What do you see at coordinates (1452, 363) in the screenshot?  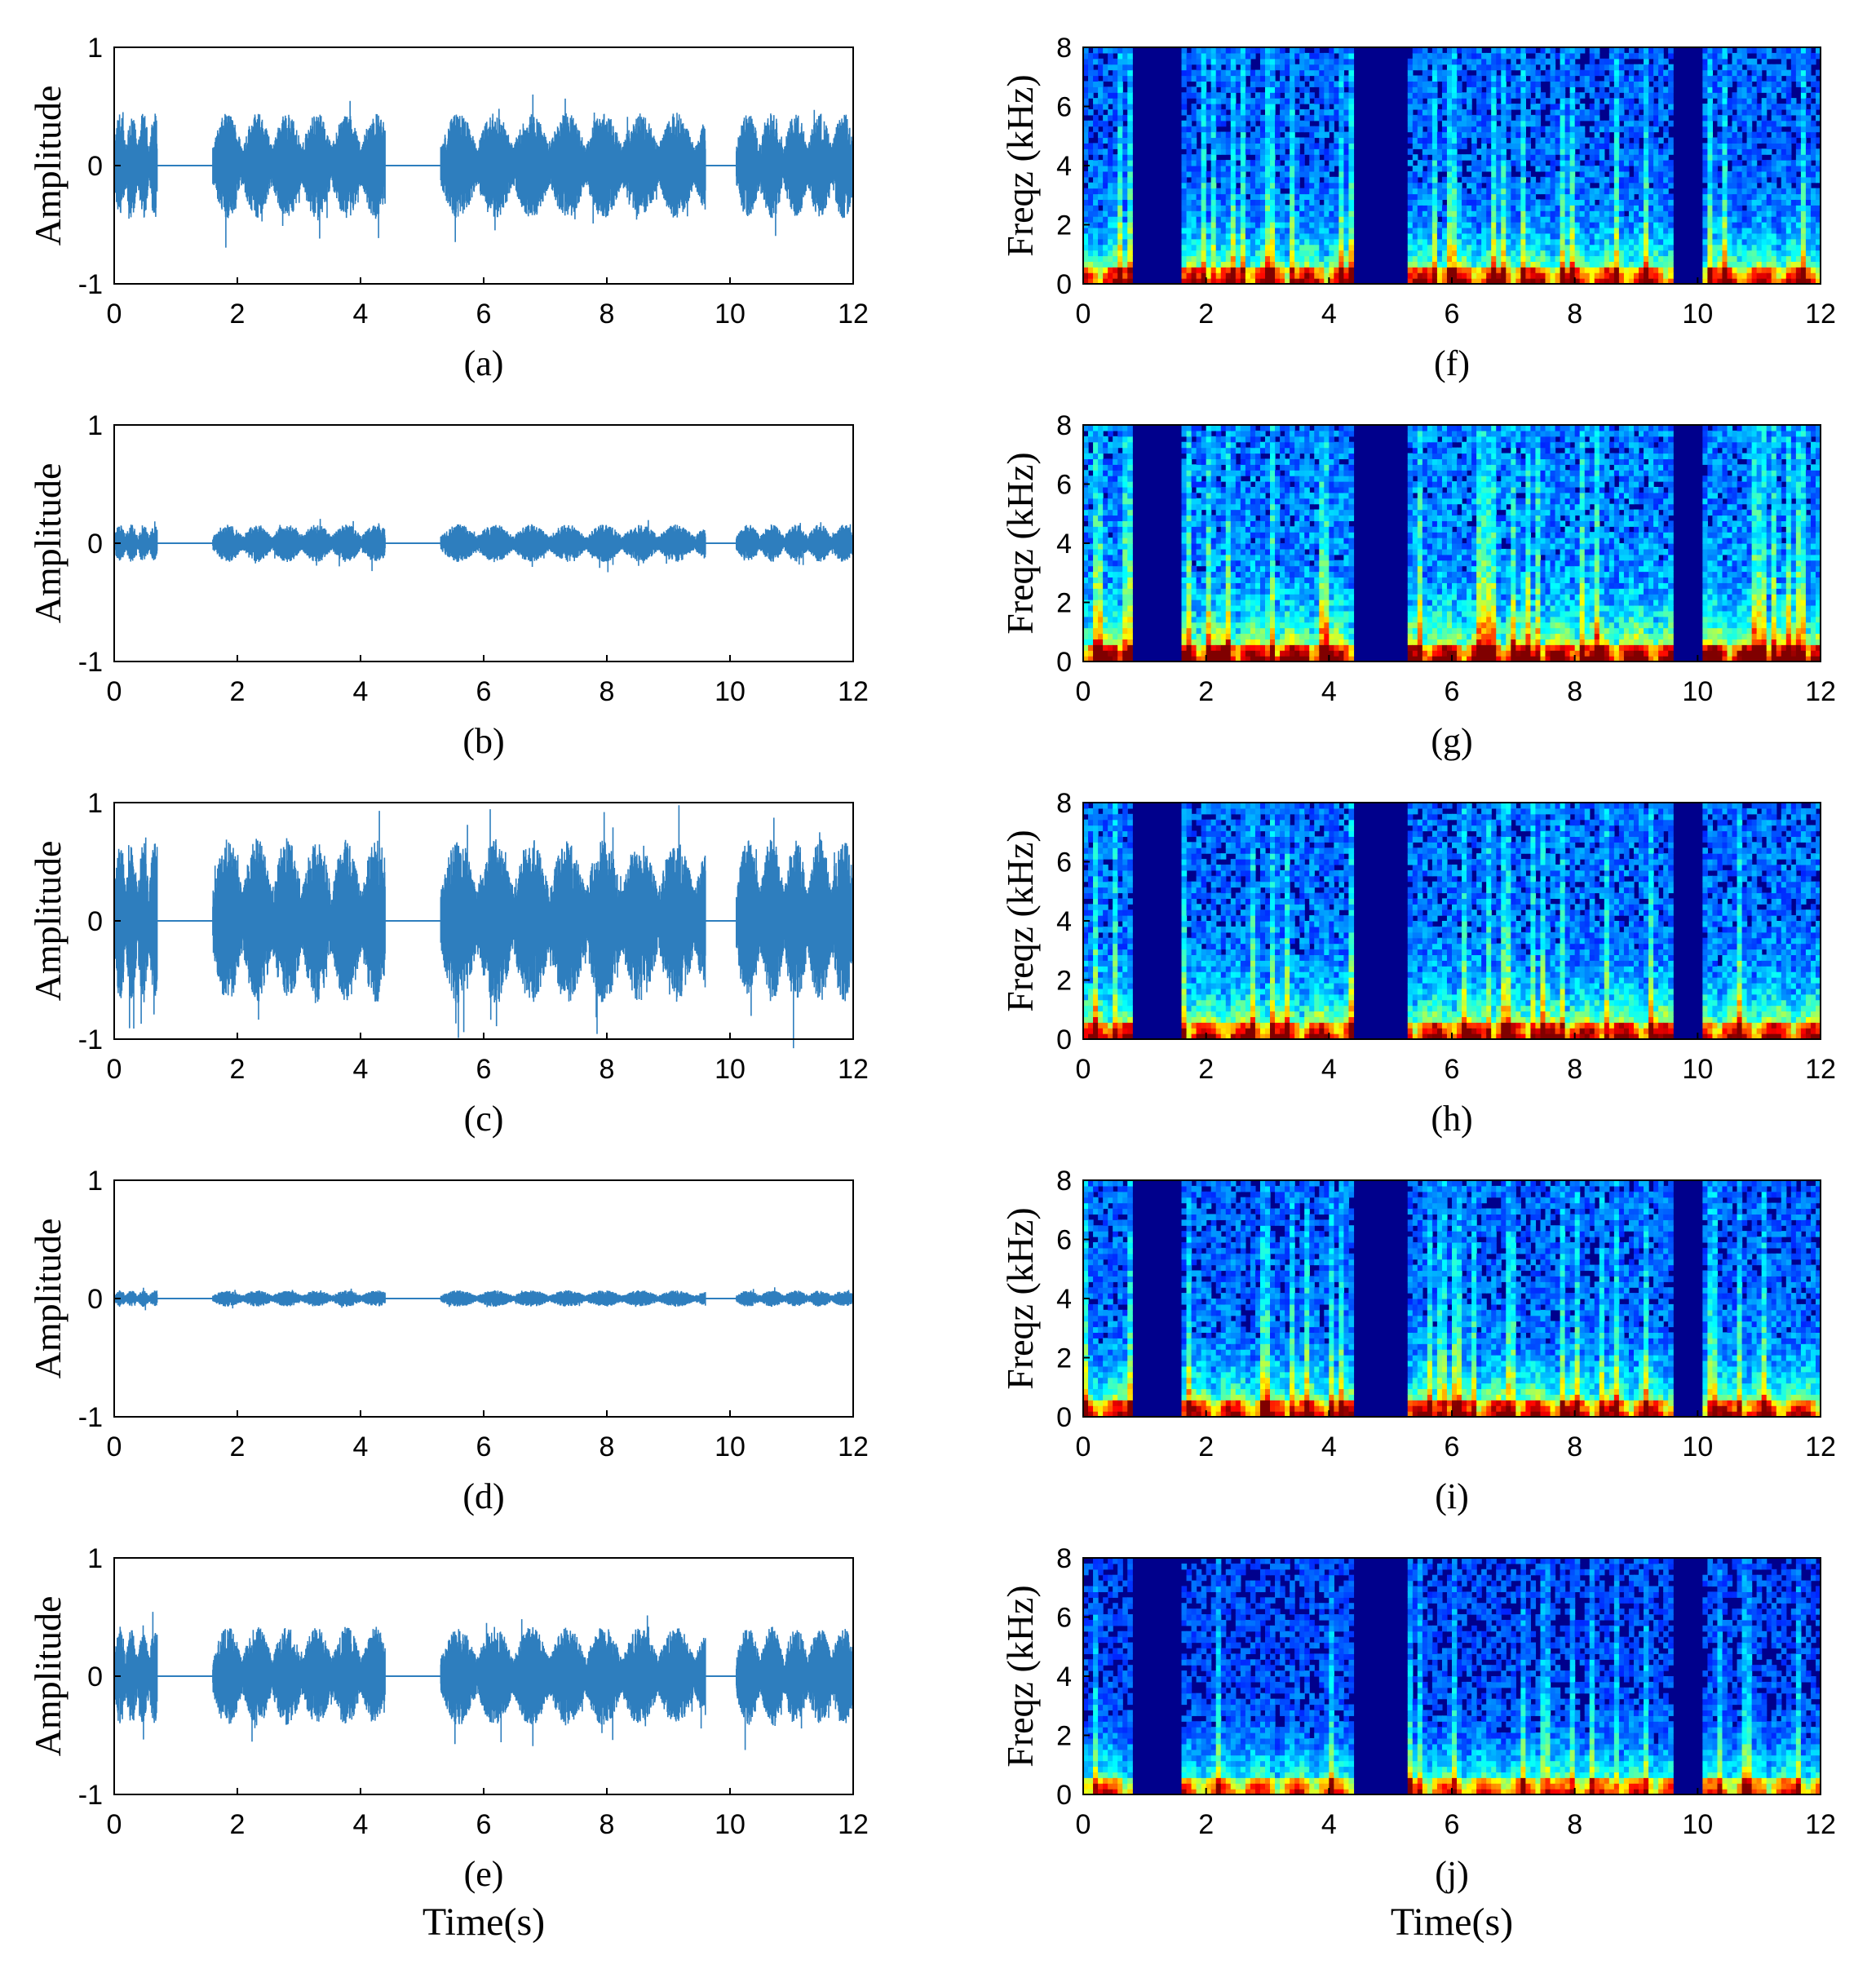 I see `subplot-label: (f)` at bounding box center [1452, 363].